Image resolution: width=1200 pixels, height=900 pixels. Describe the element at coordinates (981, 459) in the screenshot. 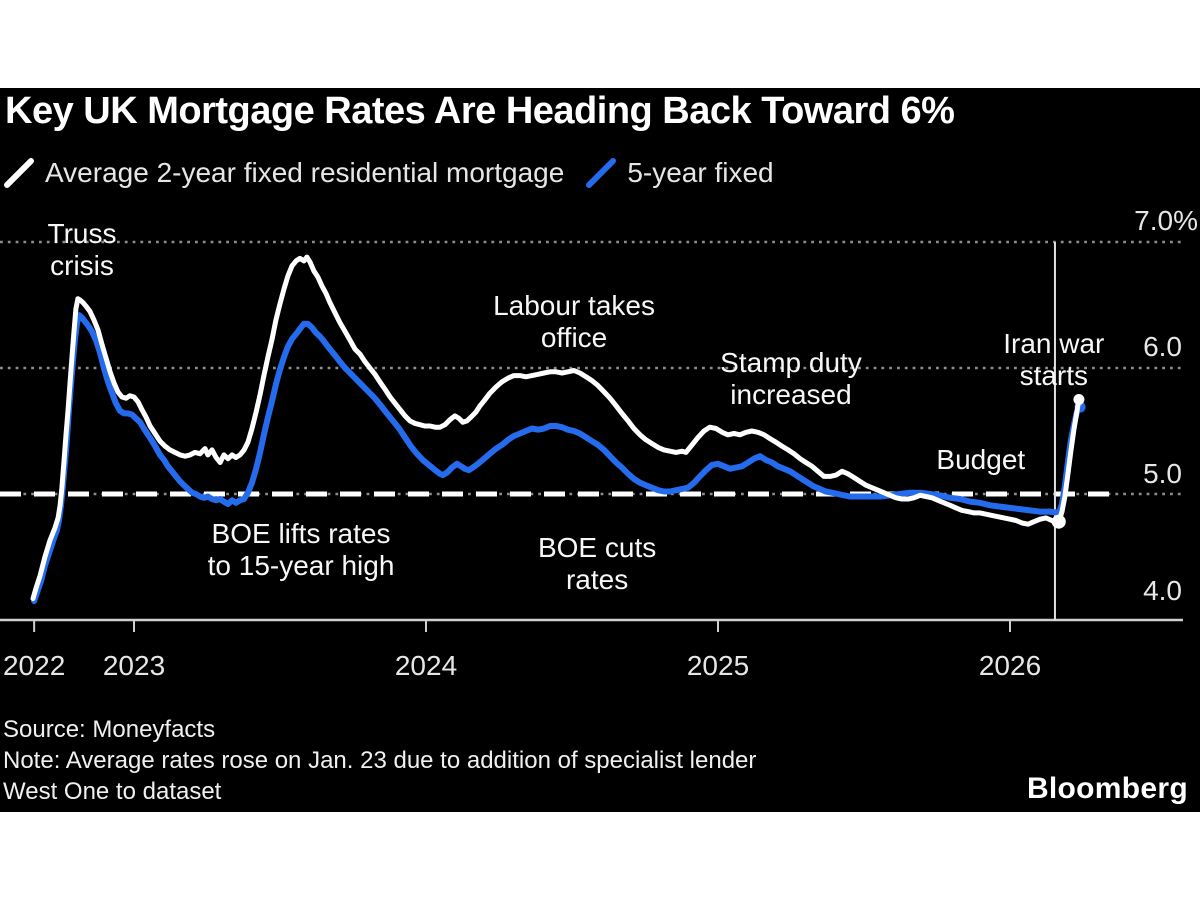

I see `annotation-budget: Budget` at that location.